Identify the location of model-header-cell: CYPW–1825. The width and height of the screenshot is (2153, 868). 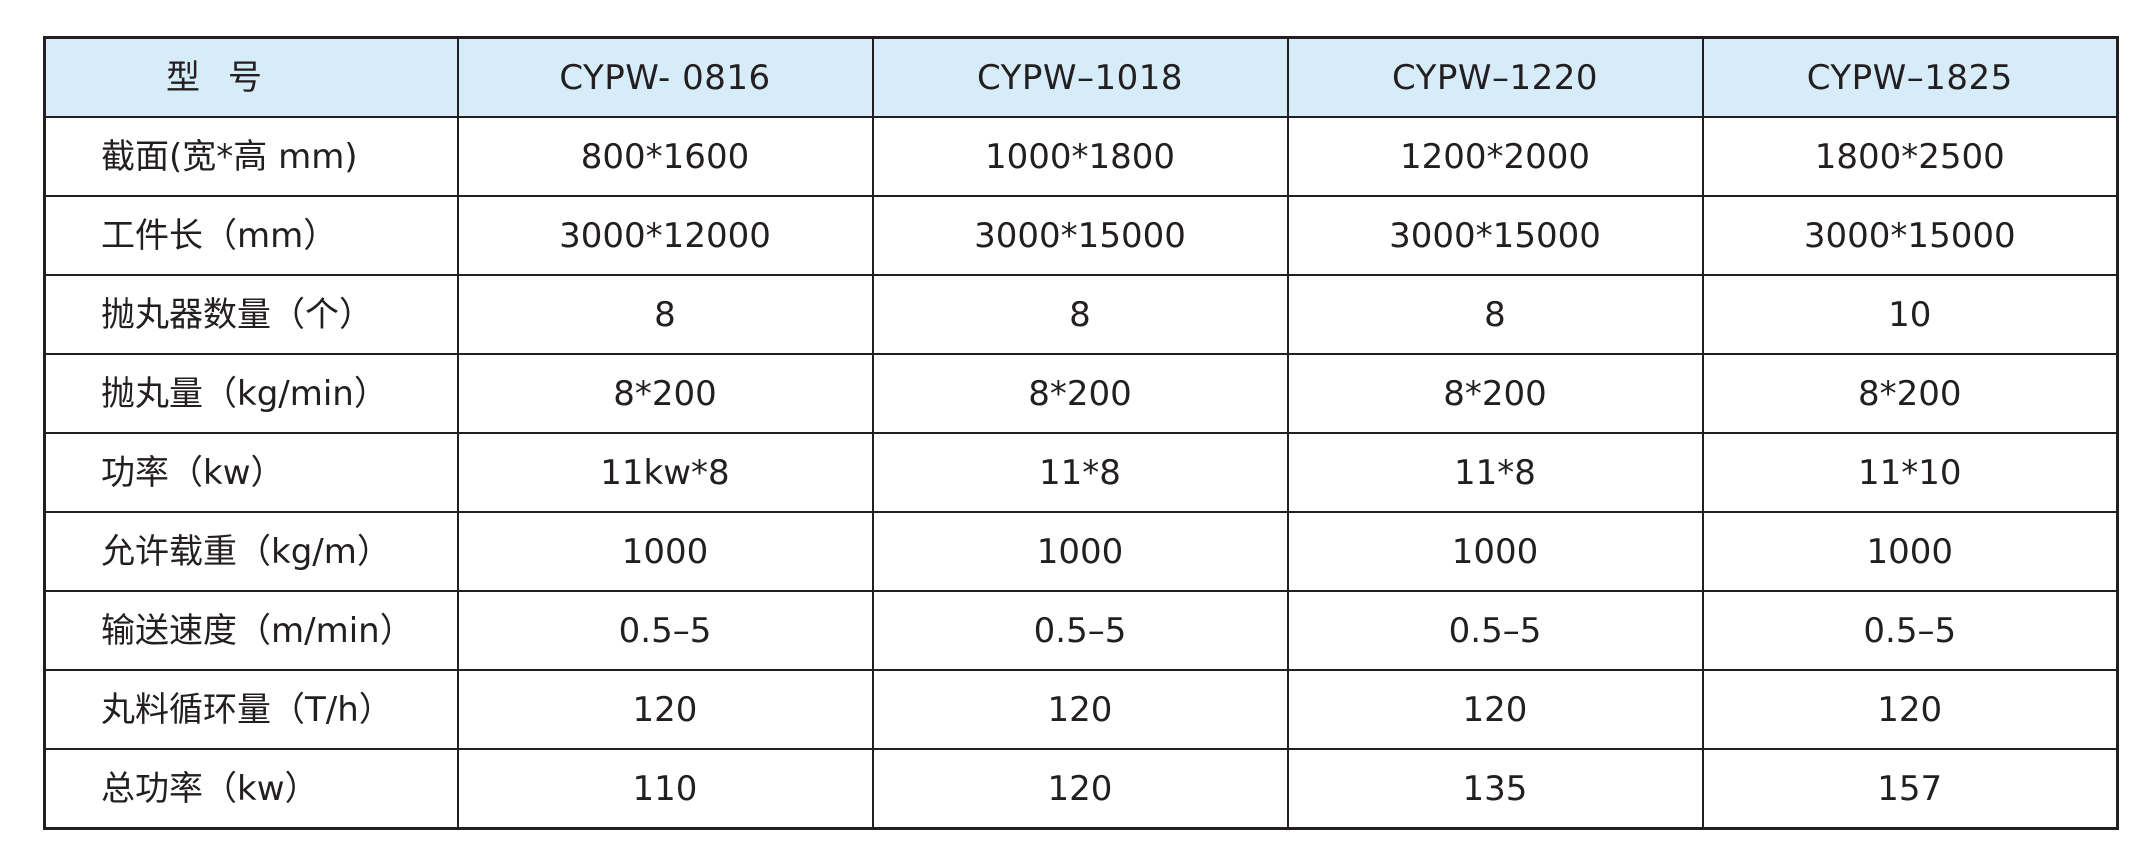
(1910, 77).